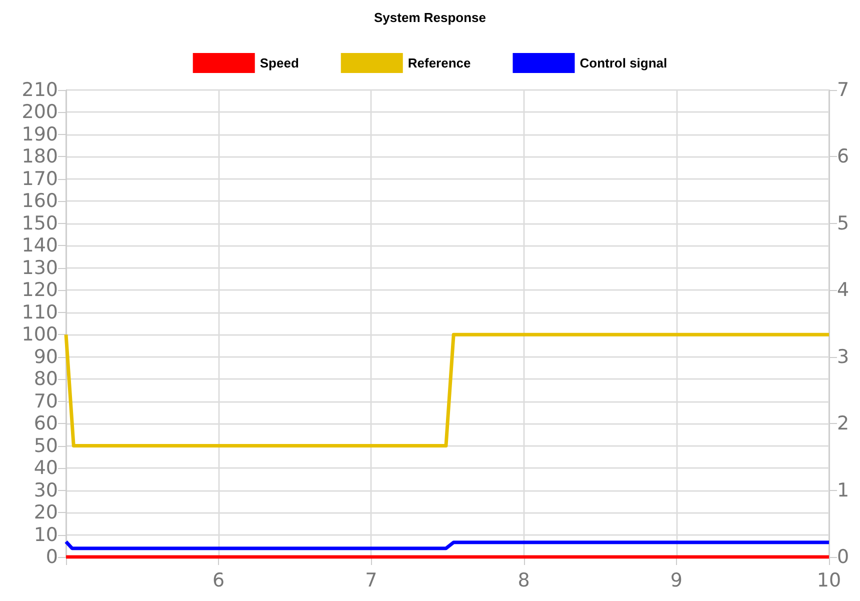  I want to click on y-tick-label: 180, so click(40, 157).